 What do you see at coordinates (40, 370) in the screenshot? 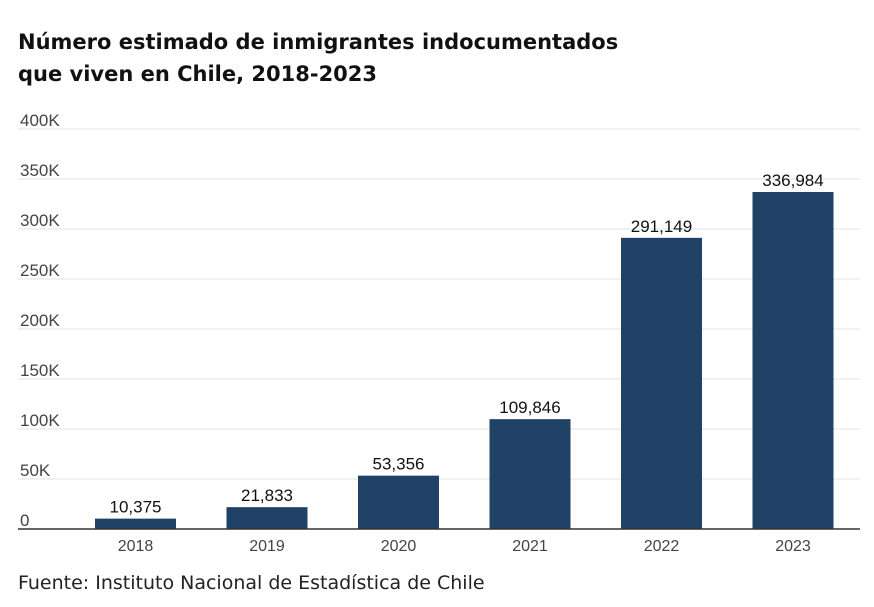
I see `y-tick-label: 150K` at bounding box center [40, 370].